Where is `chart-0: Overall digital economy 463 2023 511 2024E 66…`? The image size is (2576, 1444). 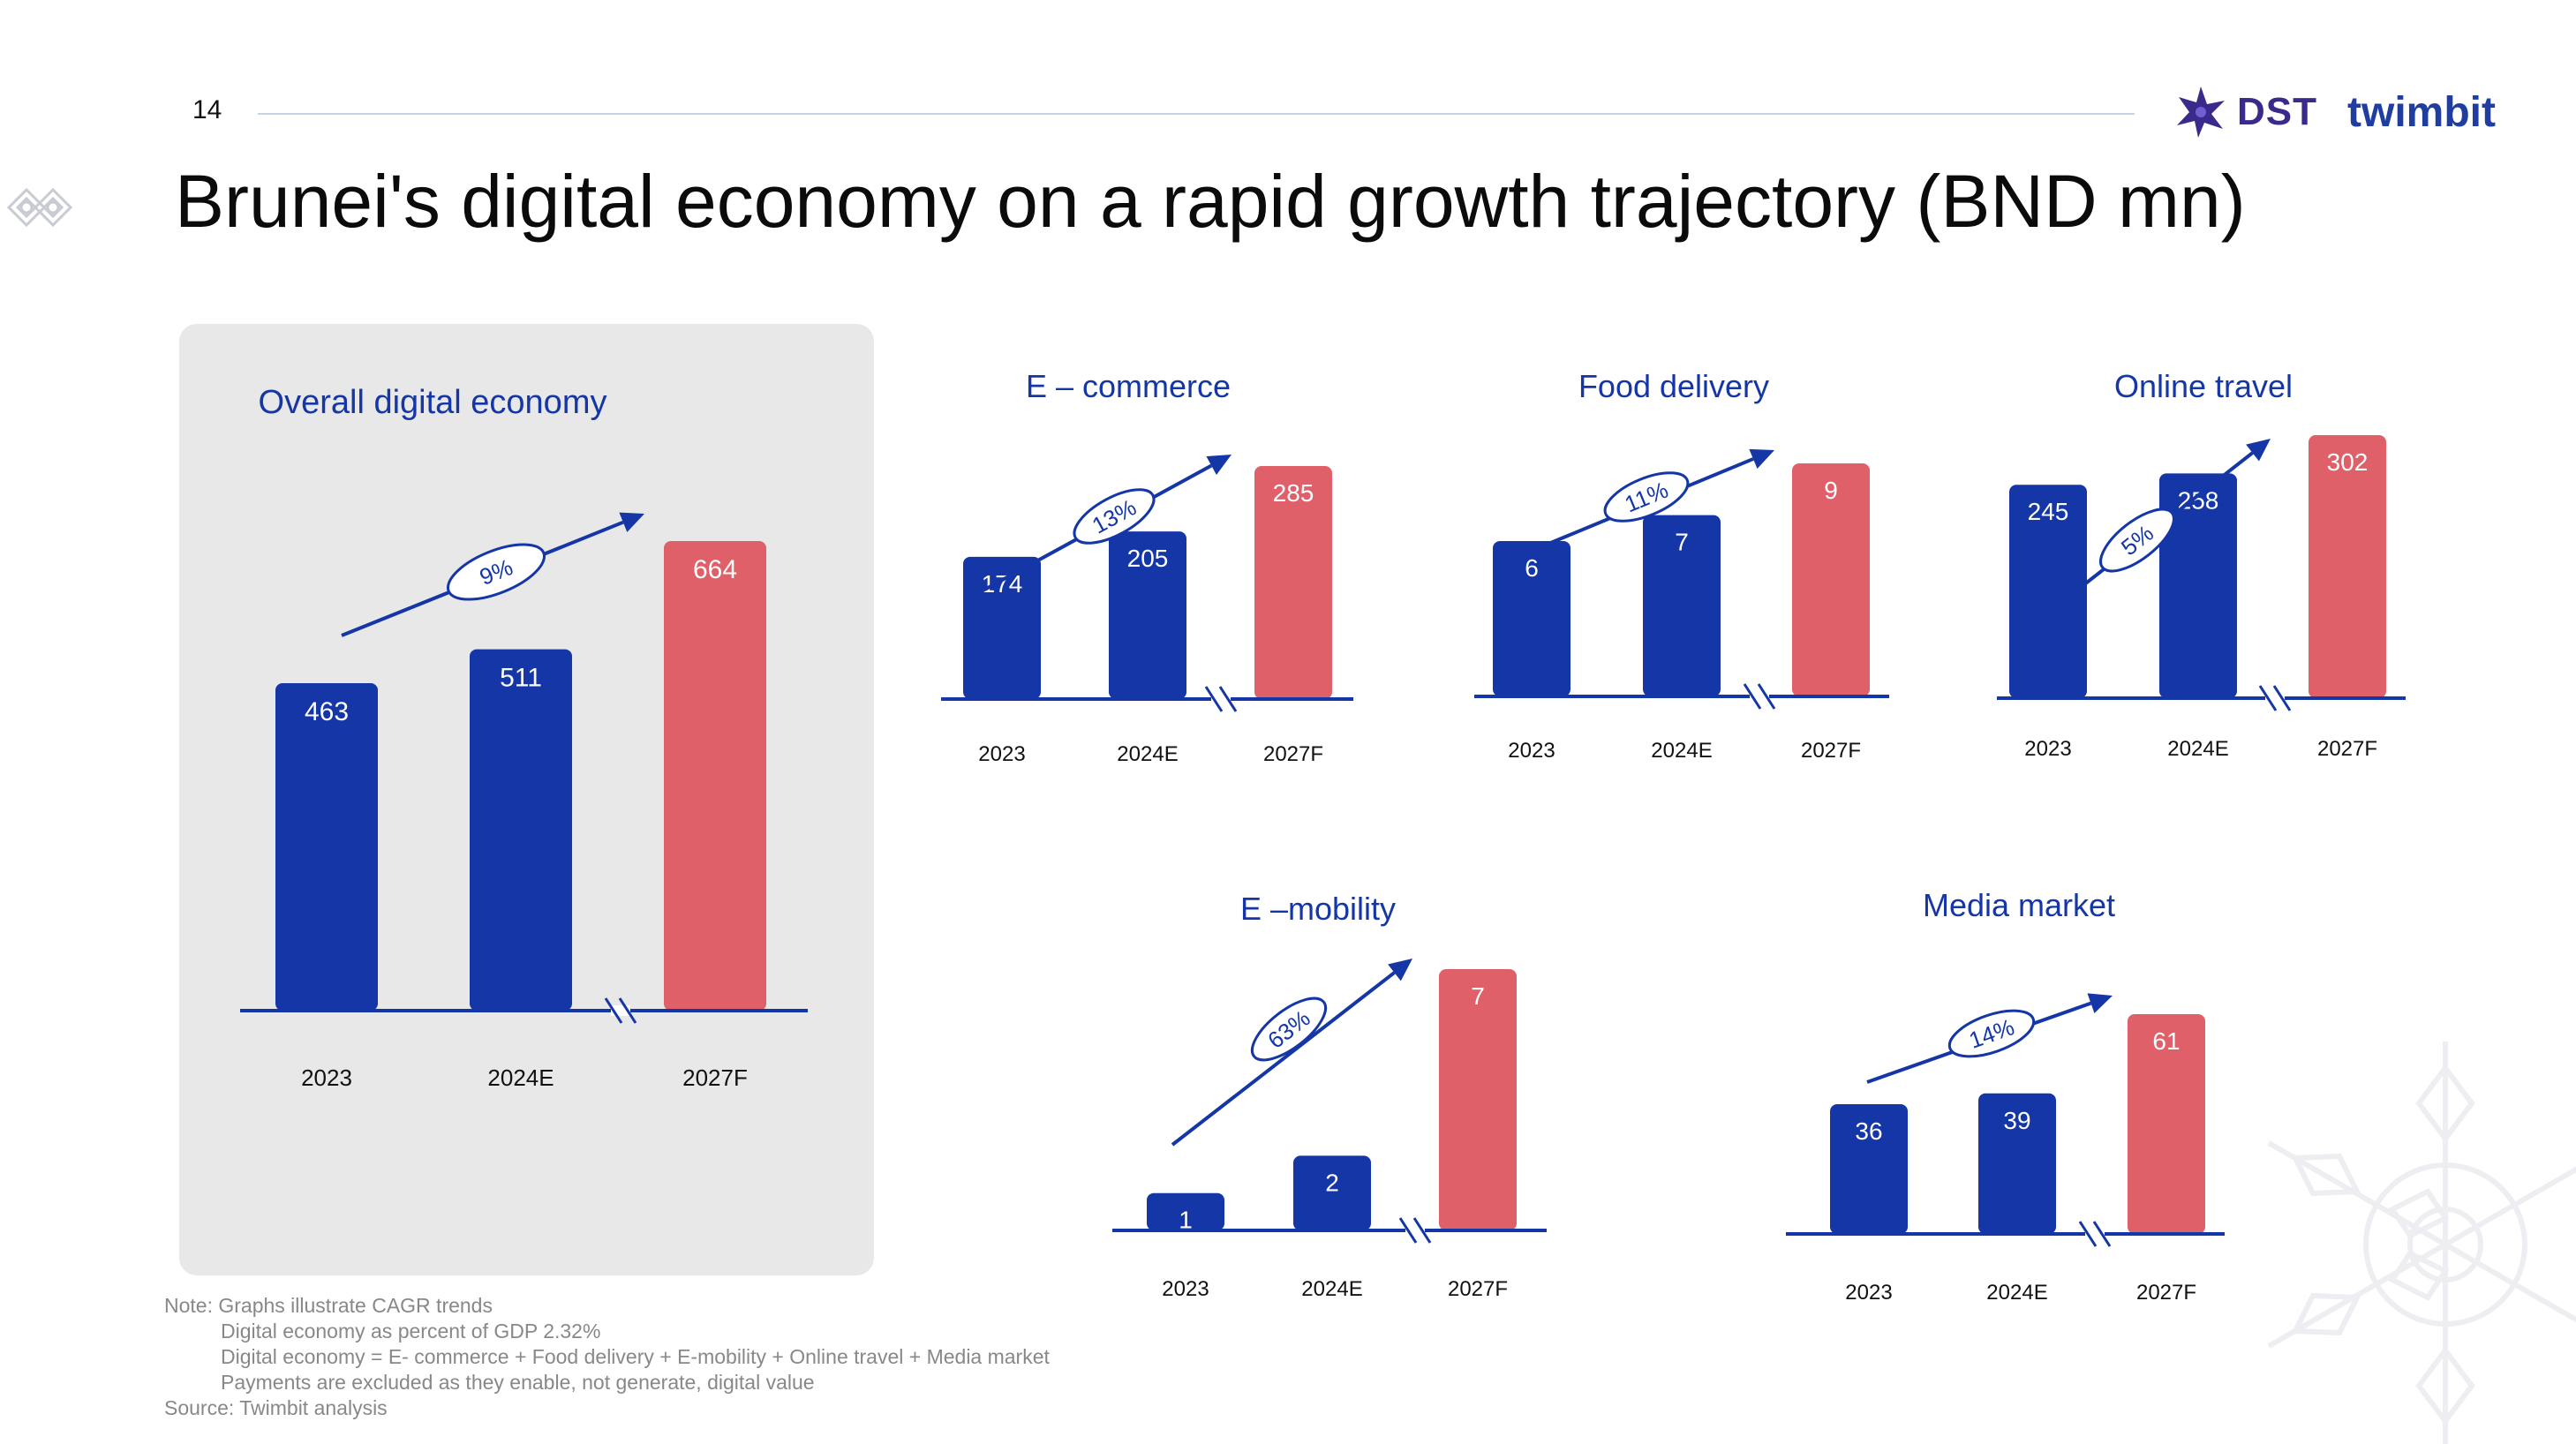 chart-0: Overall digital economy 463 2023 511 2024E 66… is located at coordinates (524, 737).